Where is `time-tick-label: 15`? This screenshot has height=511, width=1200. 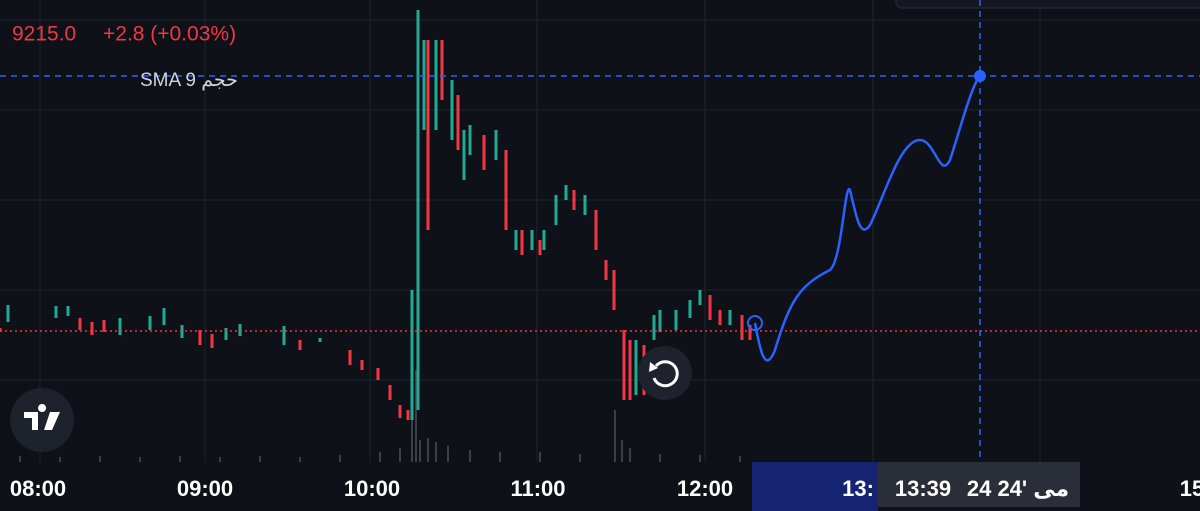 time-tick-label: 15 is located at coordinates (1190, 488).